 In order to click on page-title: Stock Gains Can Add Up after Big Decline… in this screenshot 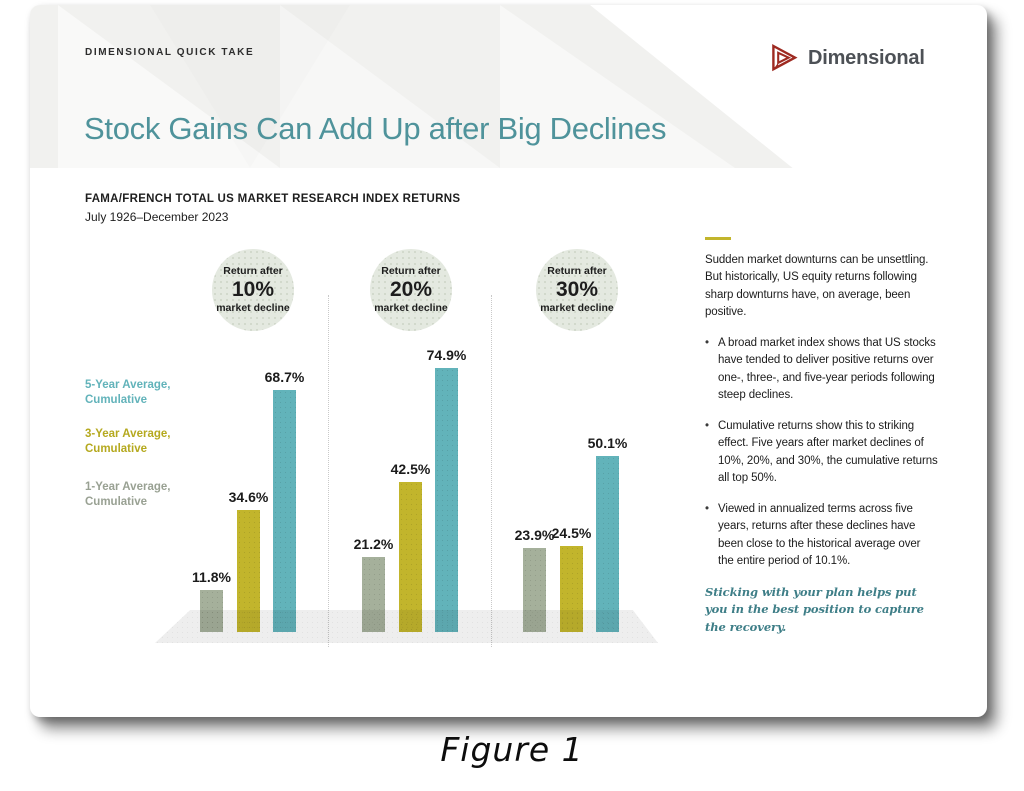, I will do `click(375, 128)`.